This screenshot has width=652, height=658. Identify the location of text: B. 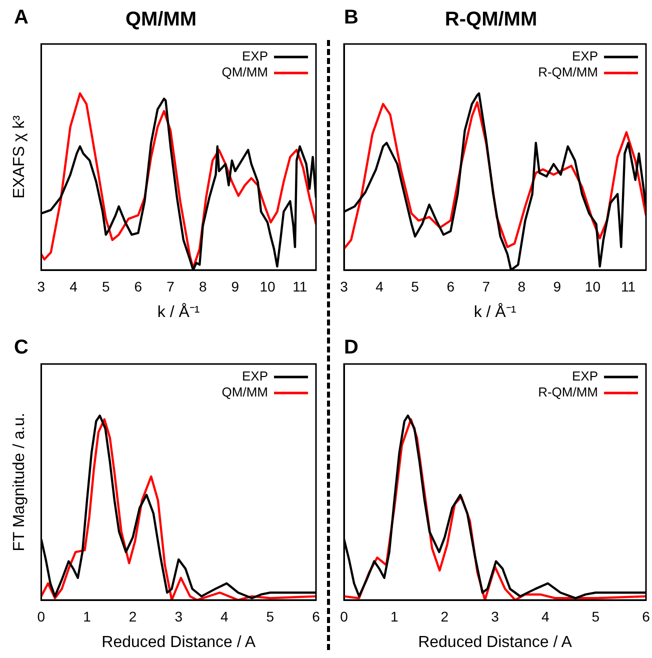
(351, 17).